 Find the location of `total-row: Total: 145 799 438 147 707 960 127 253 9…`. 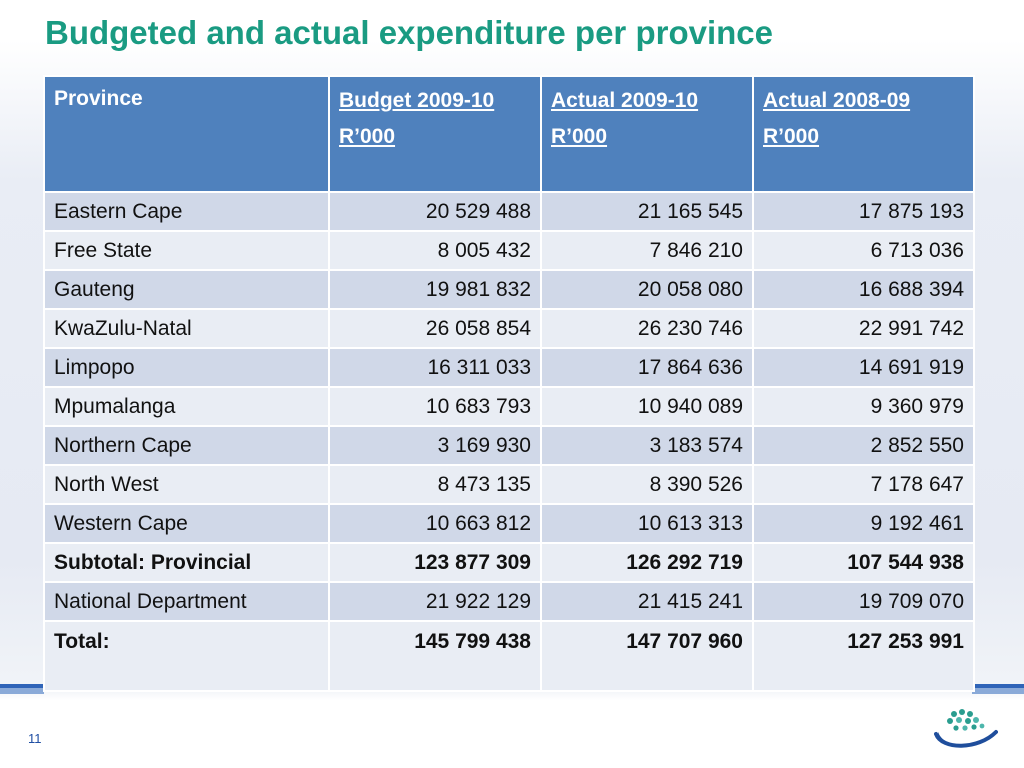

total-row: Total: 145 799 438 147 707 960 127 253 9… is located at coordinates (509, 656).